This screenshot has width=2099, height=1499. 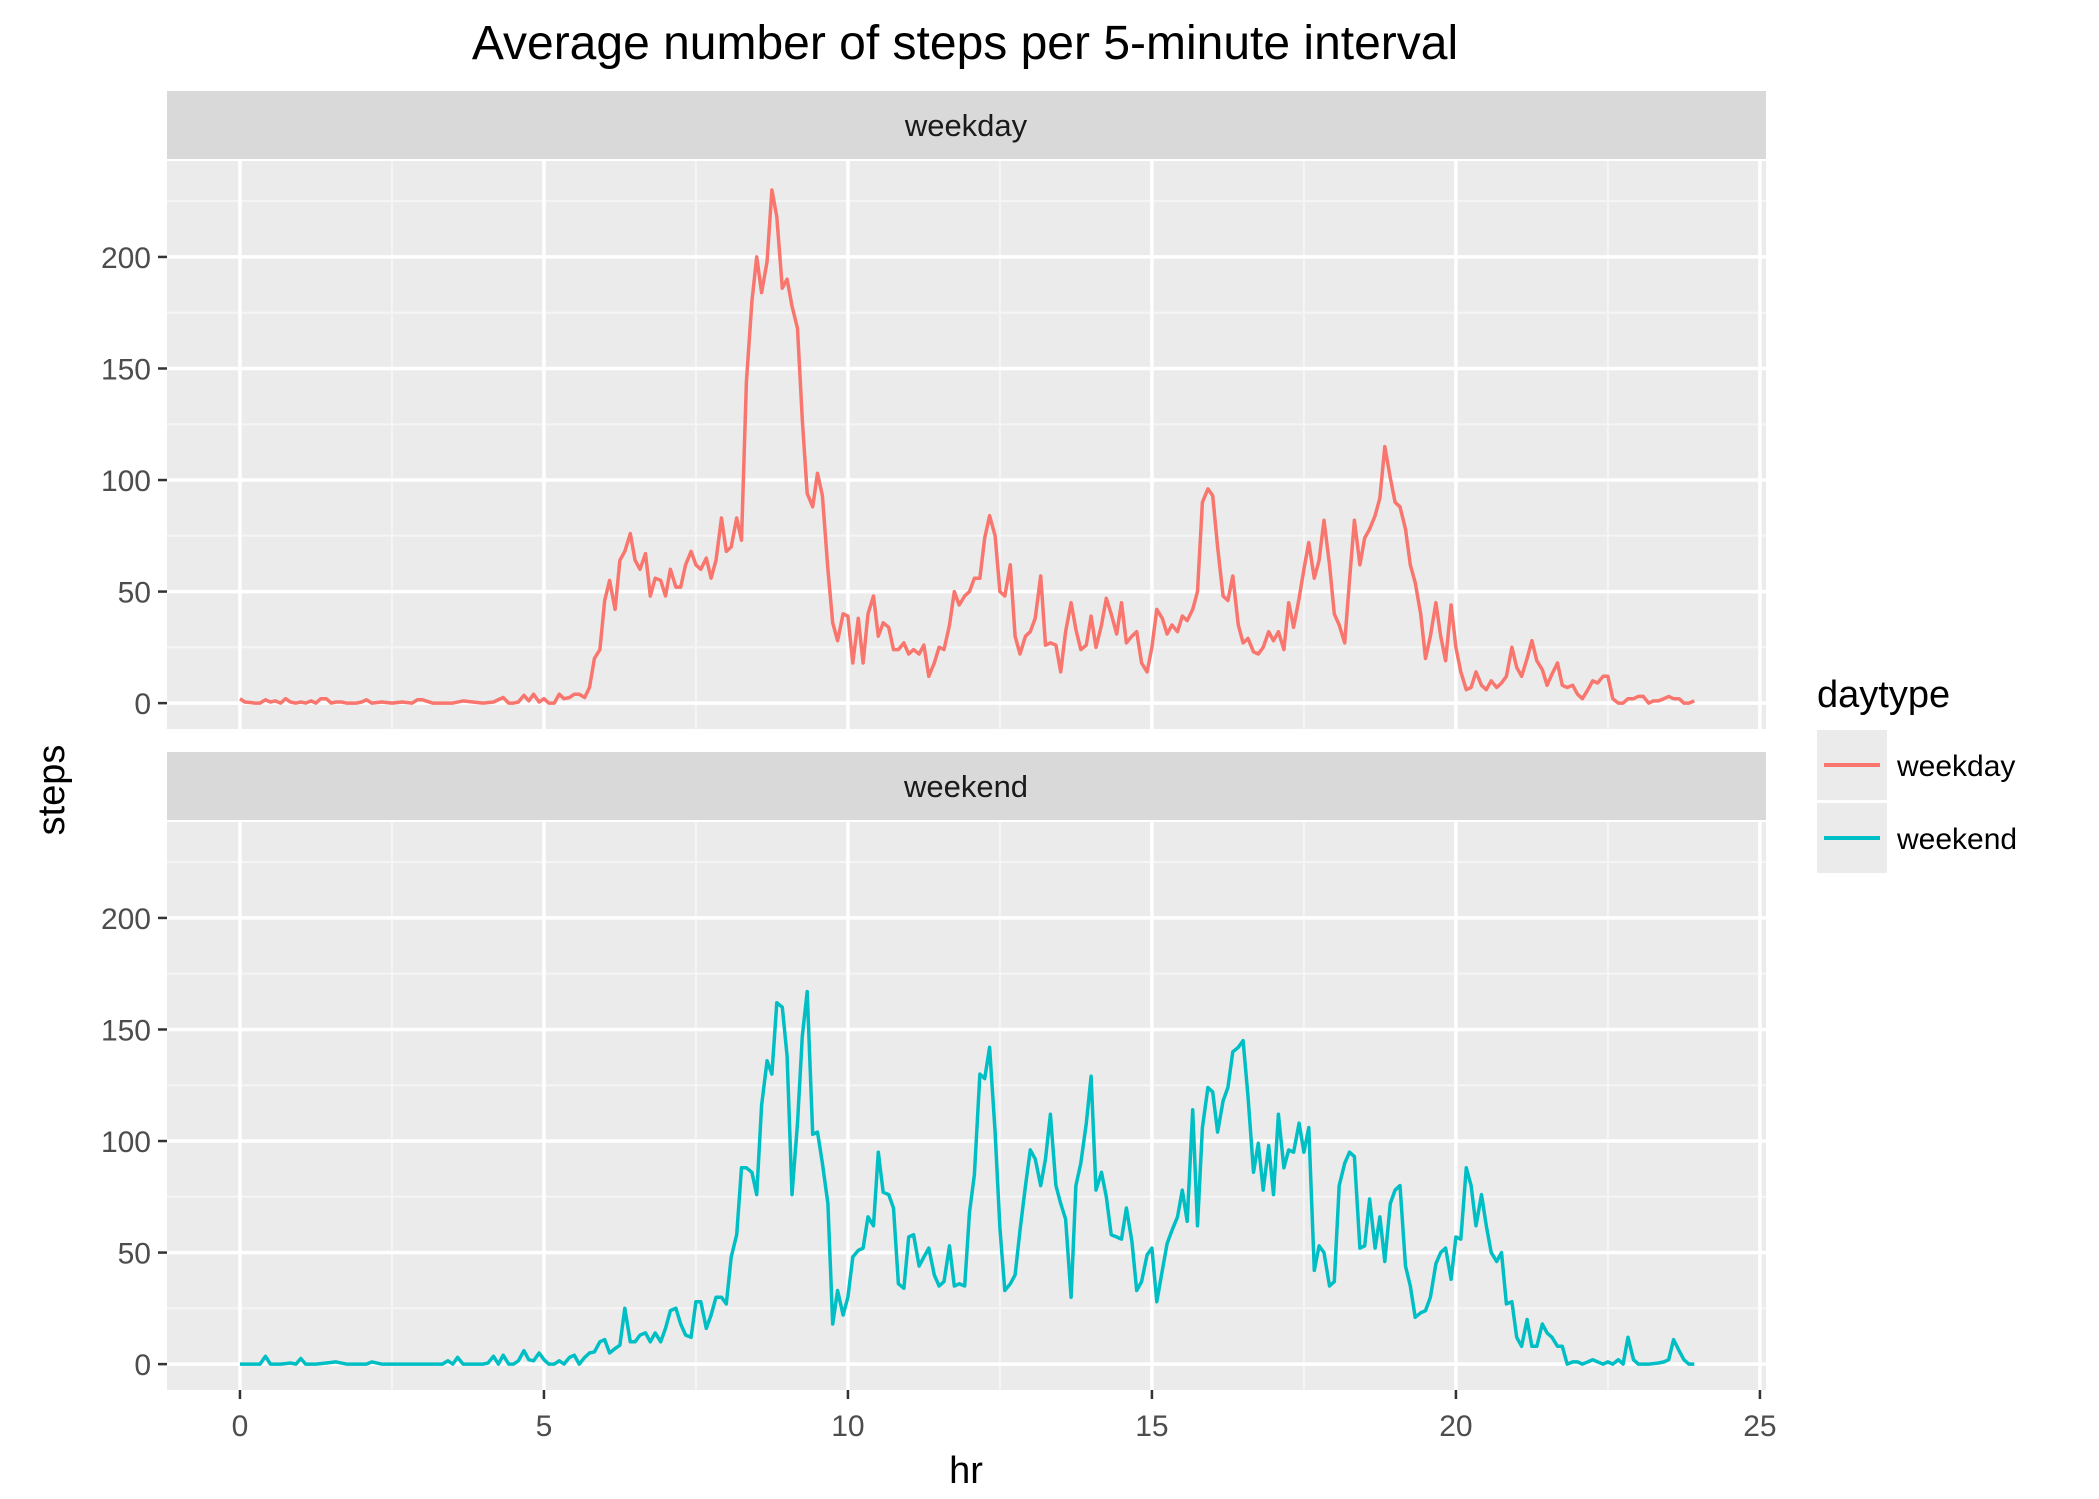 I want to click on y-axis-weekend: 0 50 100 150 200, so click(x=134, y=1142).